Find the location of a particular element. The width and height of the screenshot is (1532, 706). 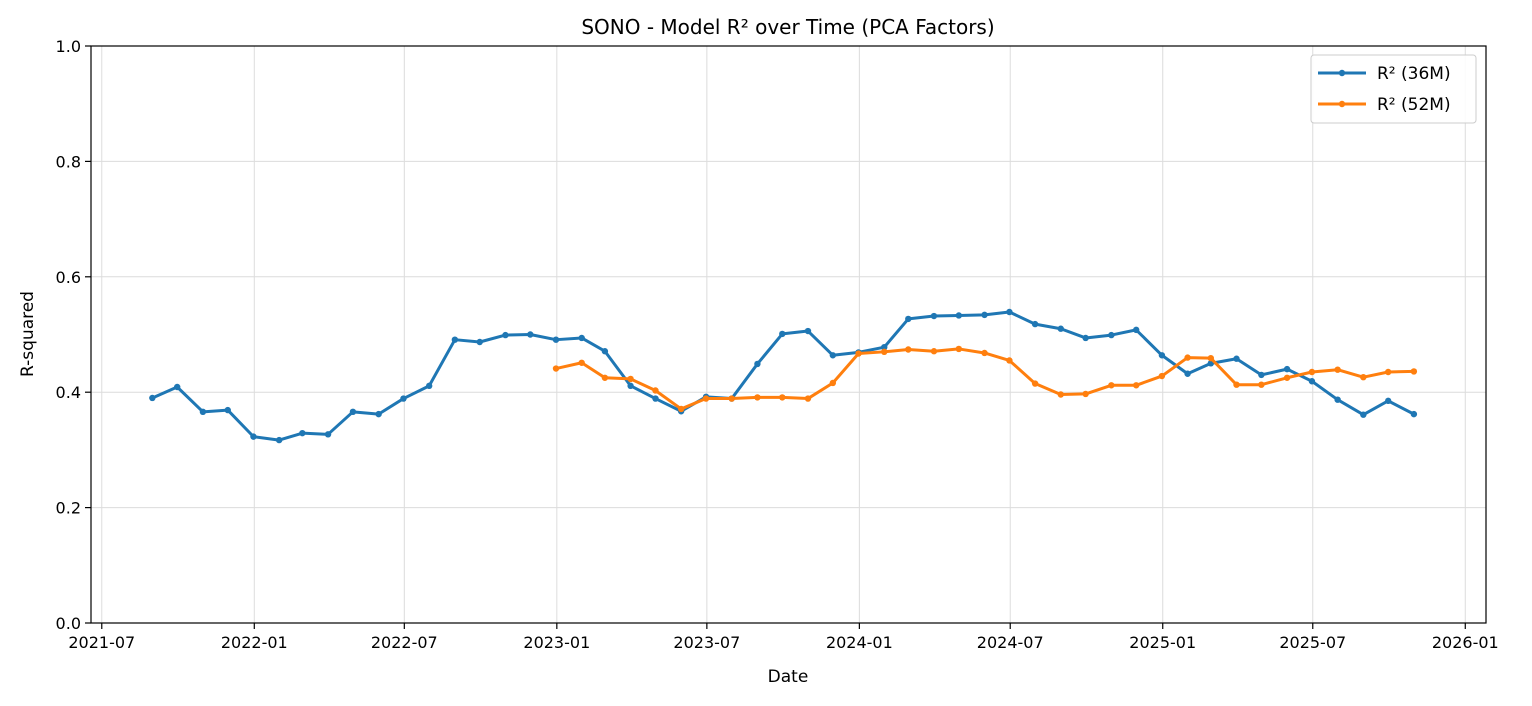

x-axis-label: Date is located at coordinates (788, 677).